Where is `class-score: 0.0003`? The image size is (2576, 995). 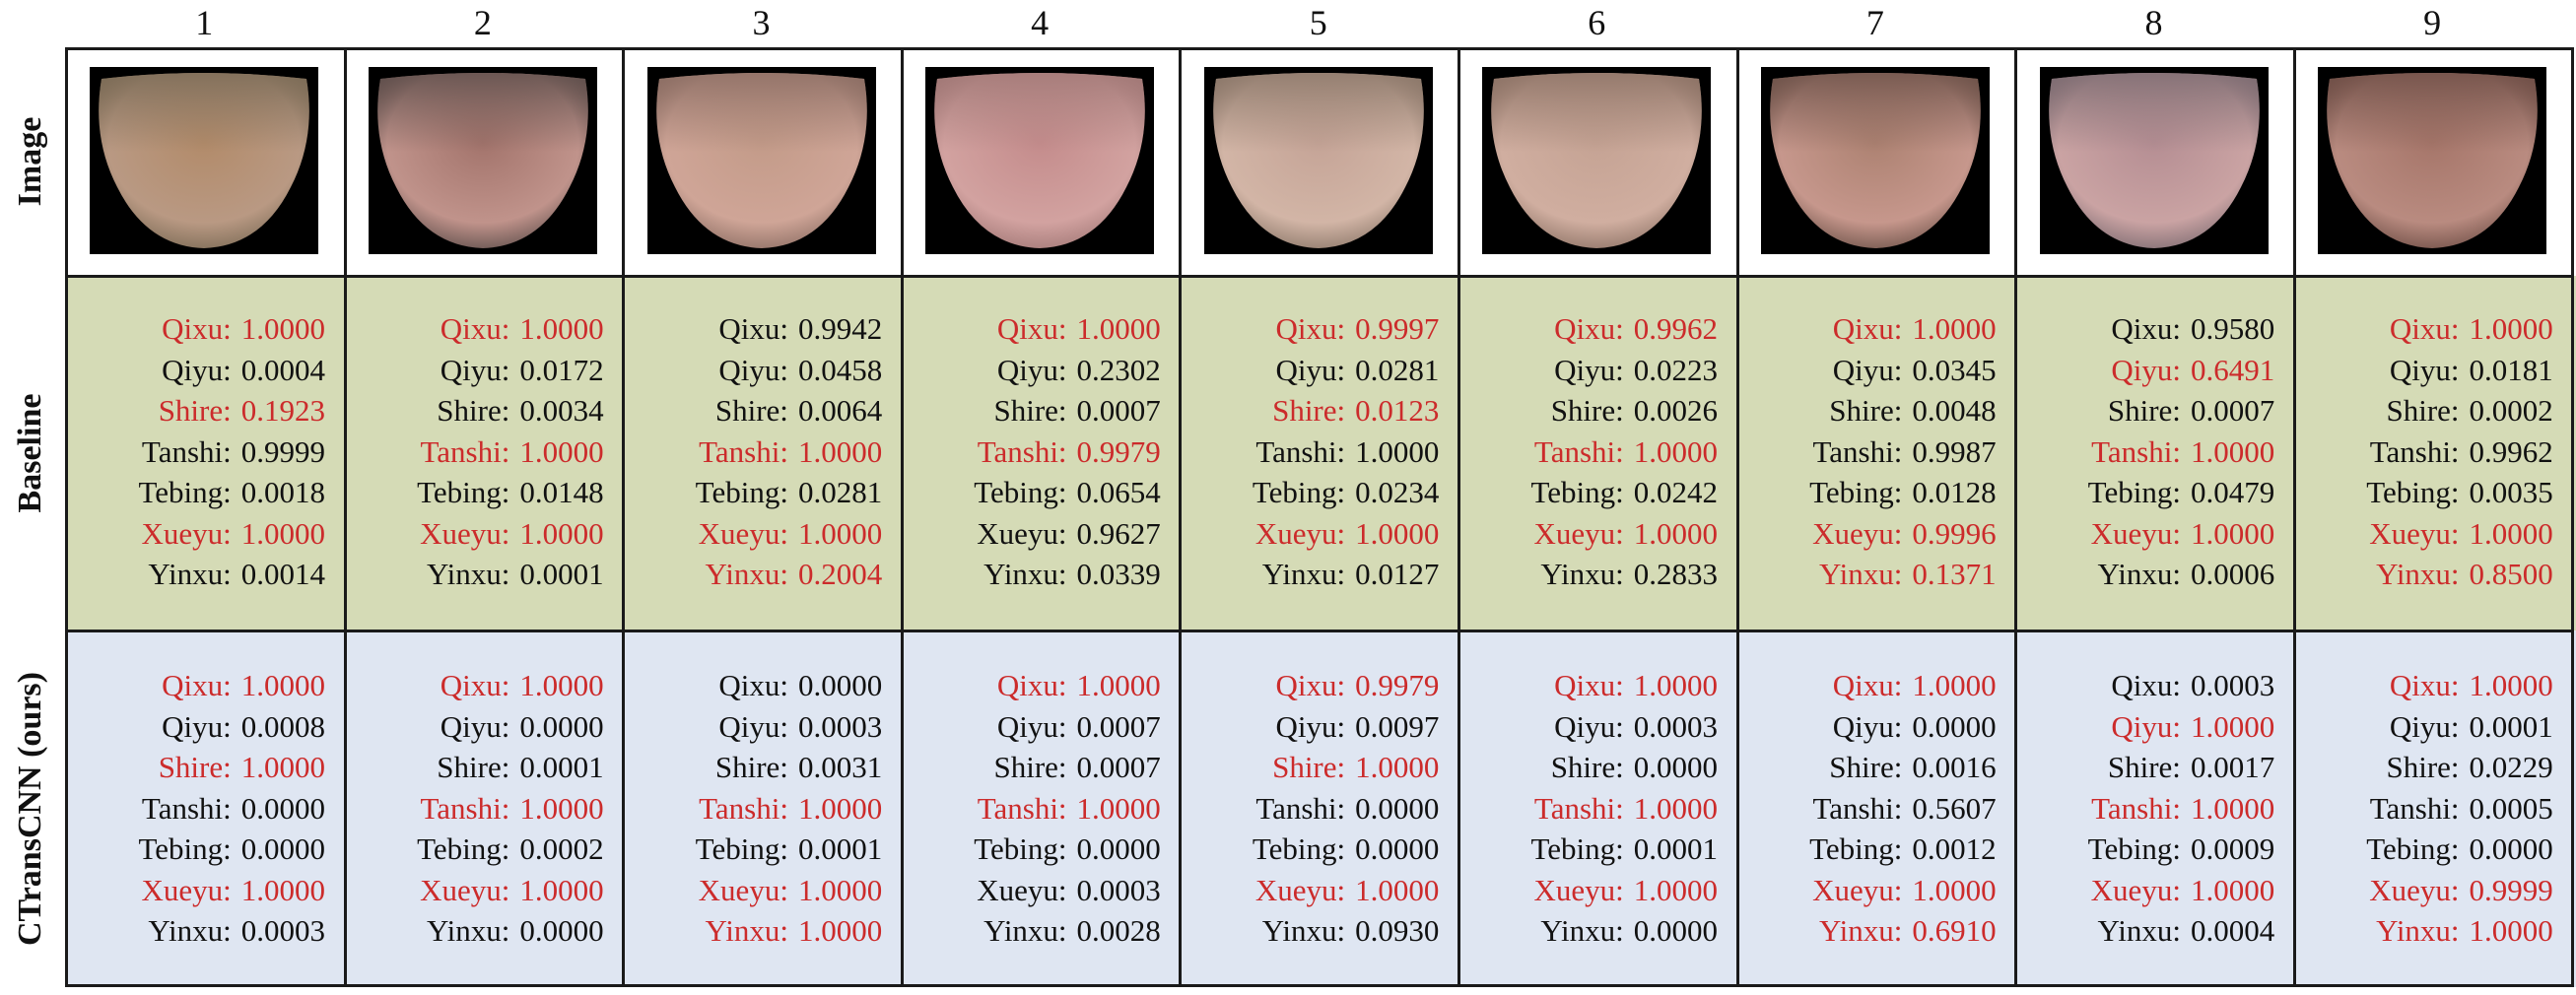 class-score: 0.0003 is located at coordinates (840, 726).